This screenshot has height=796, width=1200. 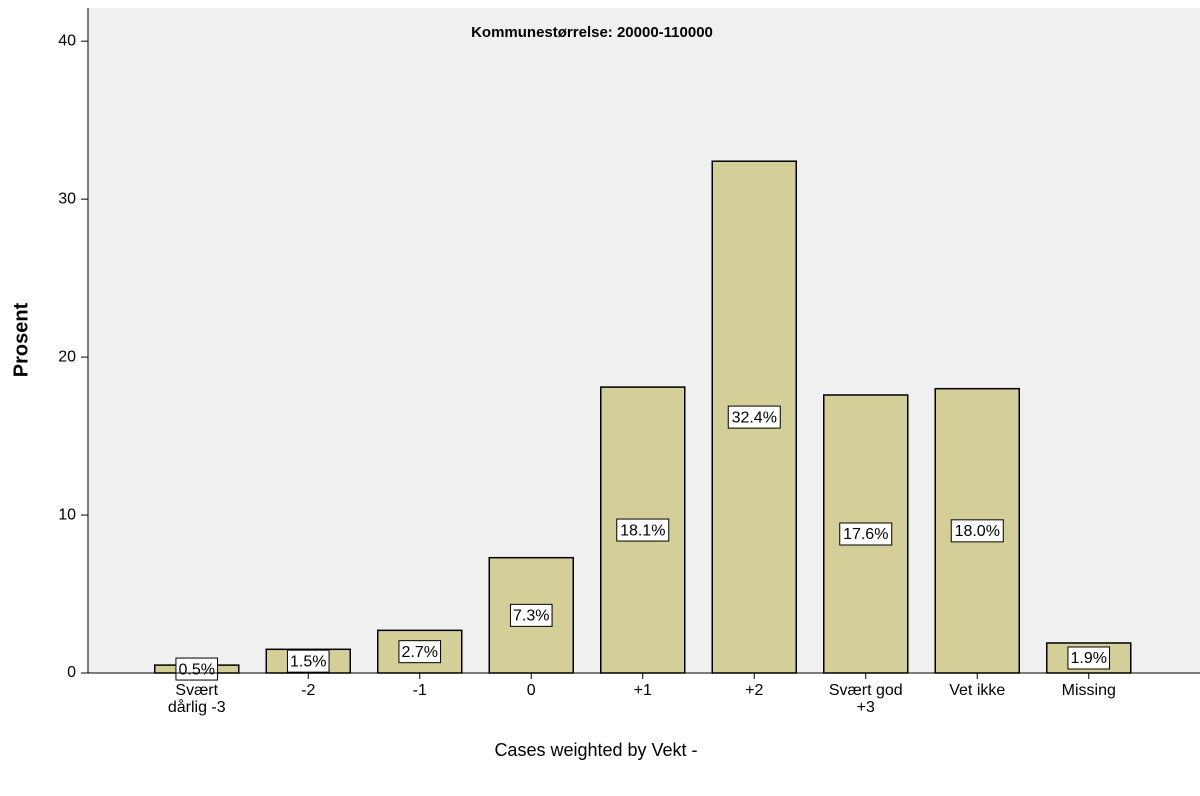 I want to click on value-label: 18.1%, so click(x=642, y=530).